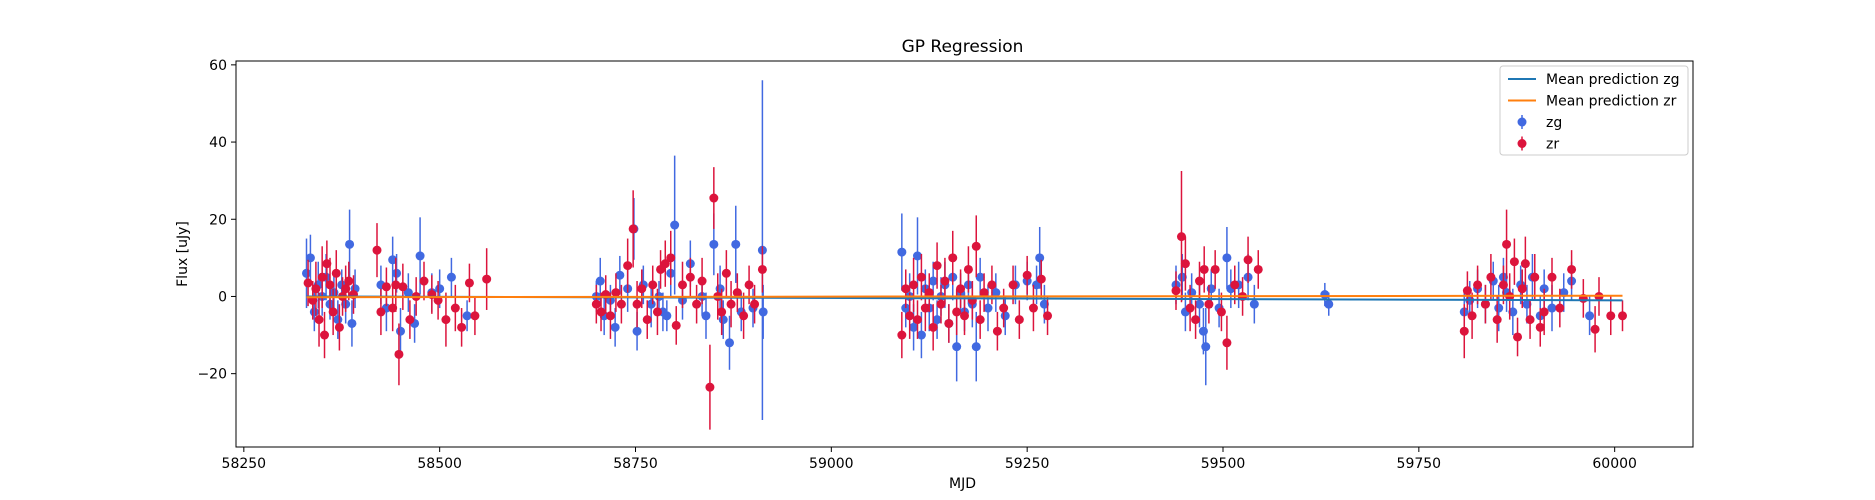 This screenshot has height=500, width=1875. I want to click on legend-label: Mean prediction zg, so click(1613, 80).